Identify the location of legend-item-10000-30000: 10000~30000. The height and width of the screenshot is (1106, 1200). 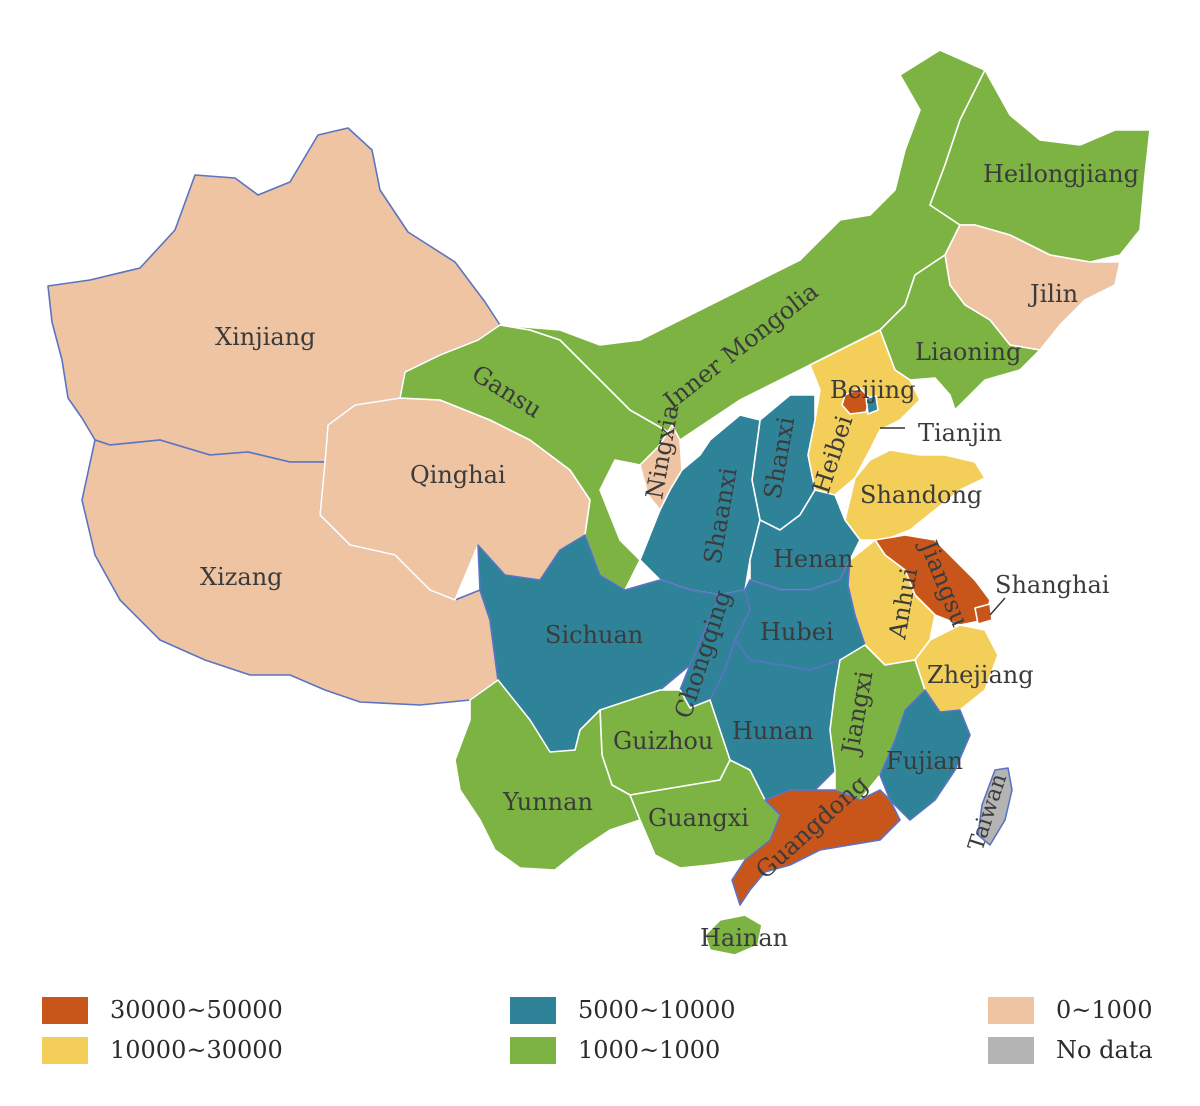
(162, 1050).